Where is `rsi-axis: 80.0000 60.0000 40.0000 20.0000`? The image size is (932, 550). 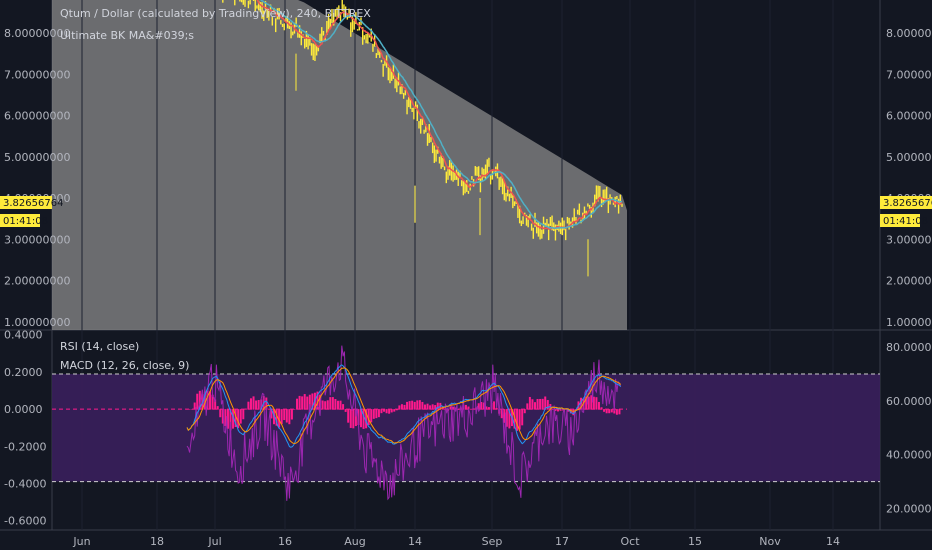 rsi-axis: 80.0000 60.0000 40.0000 20.0000 is located at coordinates (909, 428).